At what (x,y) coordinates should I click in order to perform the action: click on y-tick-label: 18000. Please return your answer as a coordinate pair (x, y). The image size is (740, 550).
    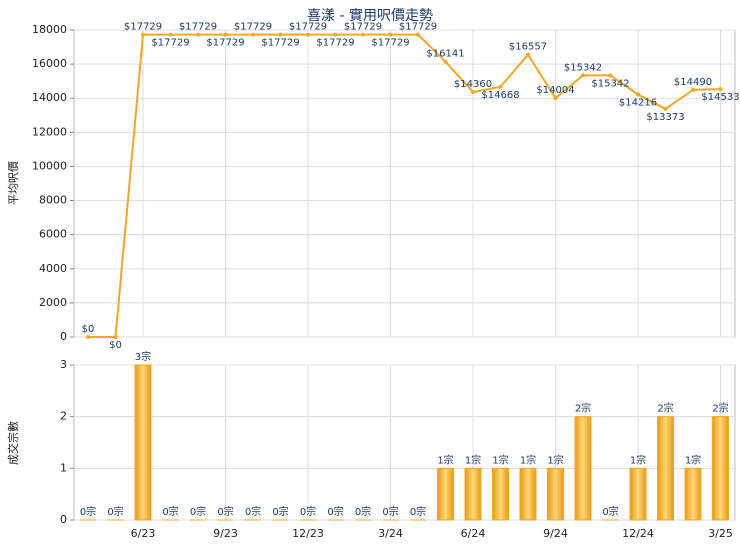
    Looking at the image, I should click on (49, 29).